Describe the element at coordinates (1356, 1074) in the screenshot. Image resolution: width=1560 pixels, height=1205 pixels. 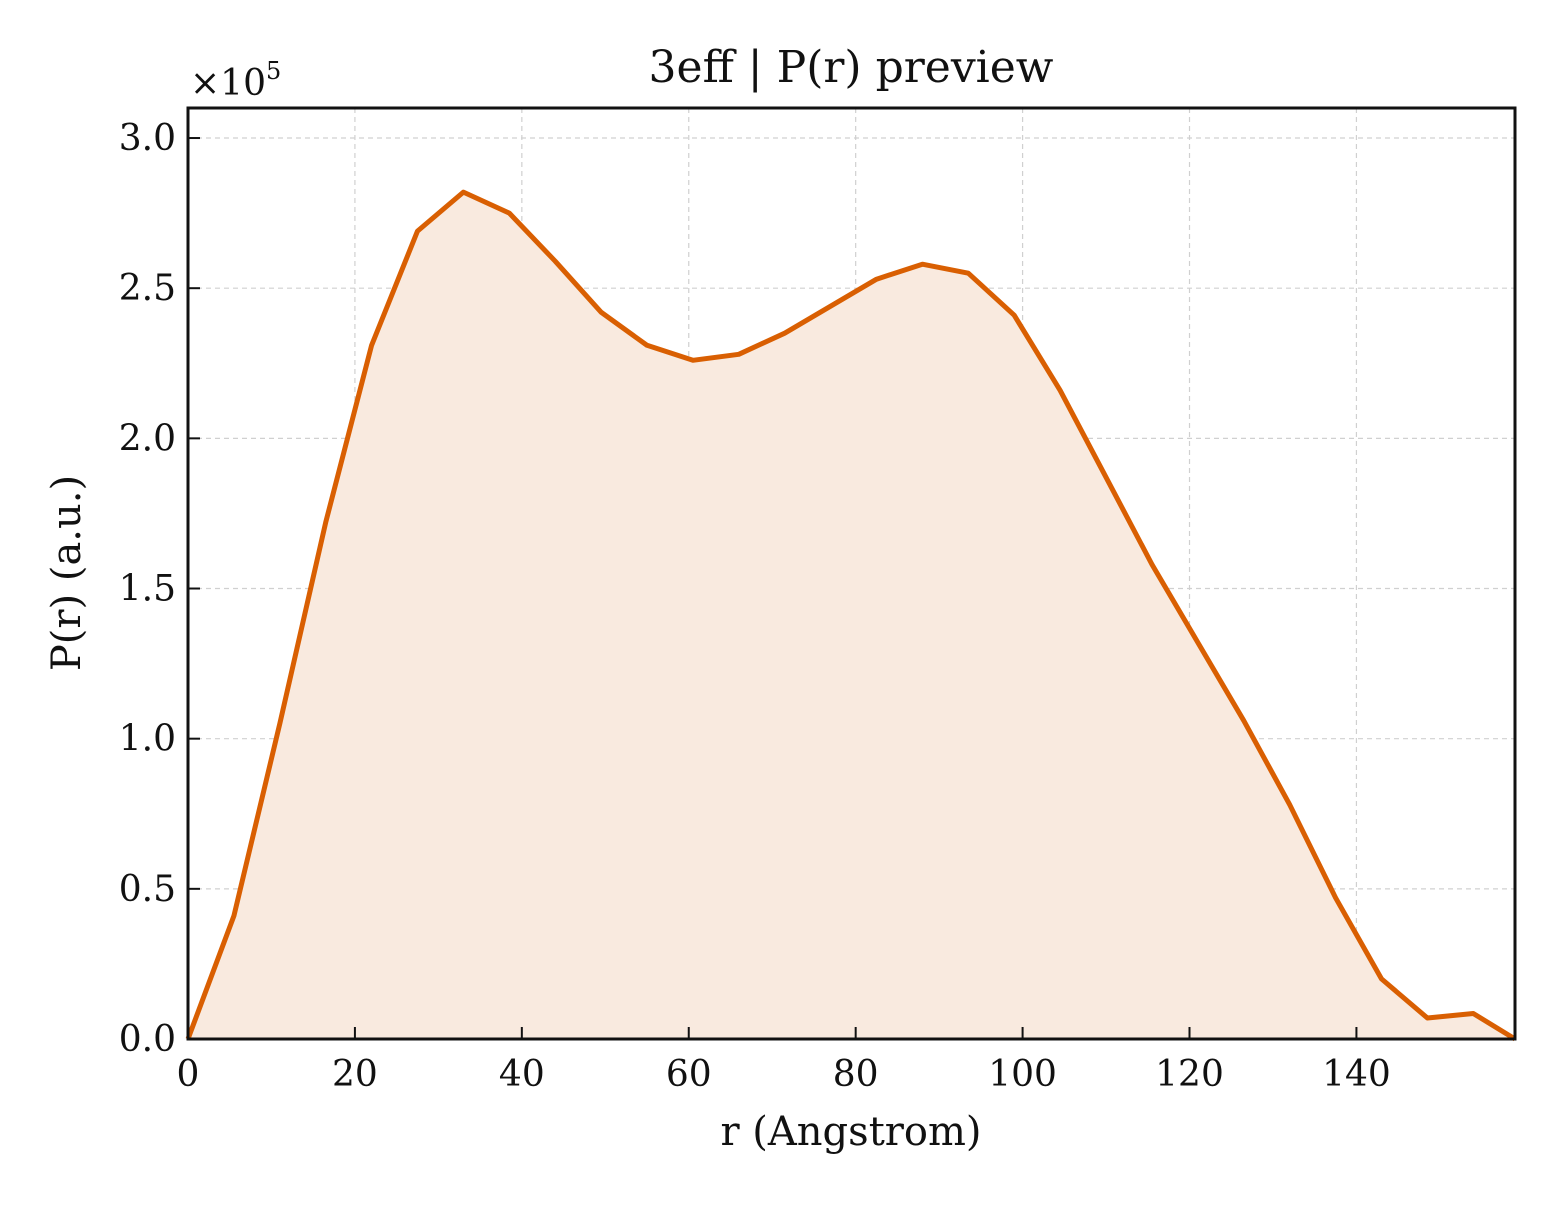
I see `x-tick-label: 140` at that location.